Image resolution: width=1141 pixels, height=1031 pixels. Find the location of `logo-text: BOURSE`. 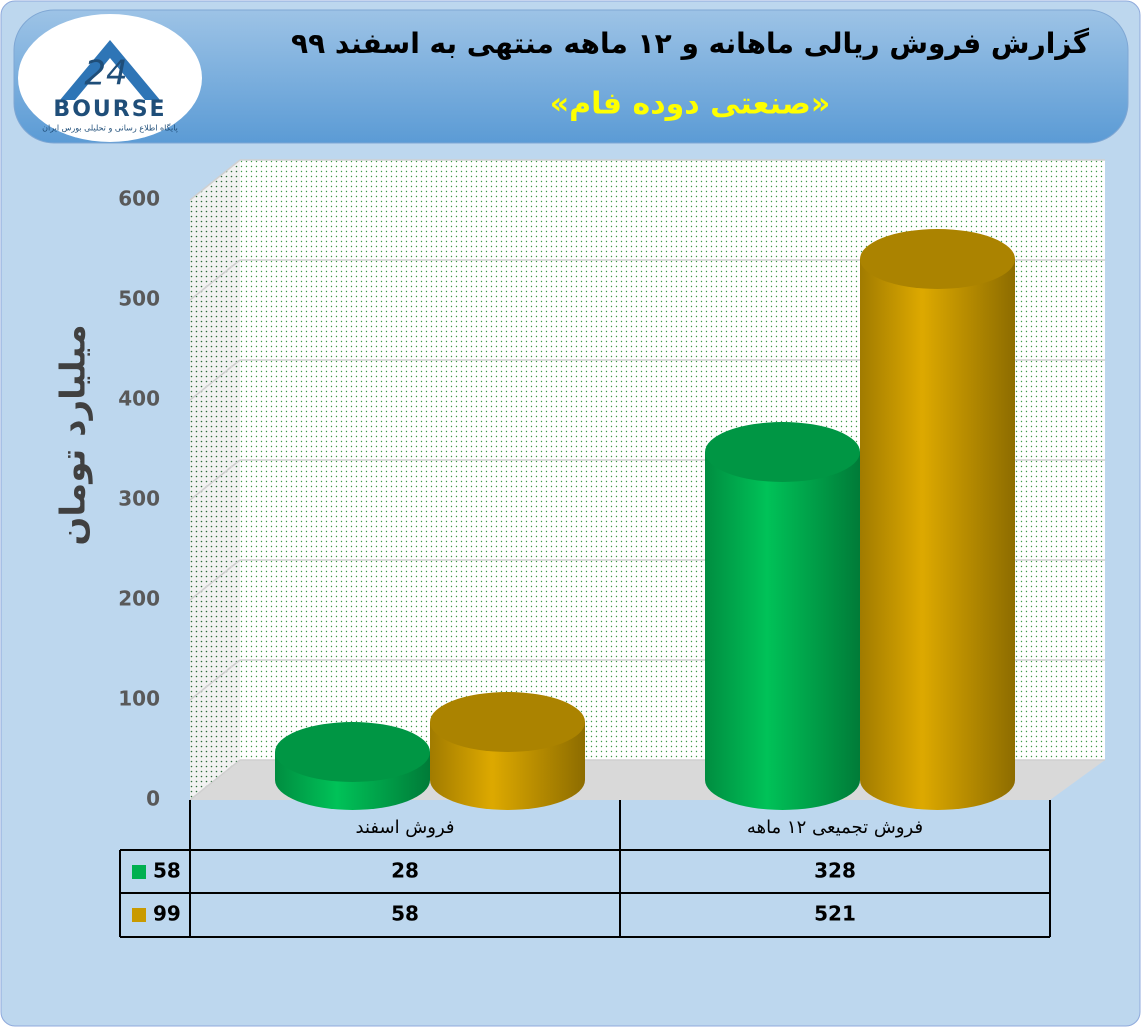

logo-text: BOURSE is located at coordinates (109, 109).